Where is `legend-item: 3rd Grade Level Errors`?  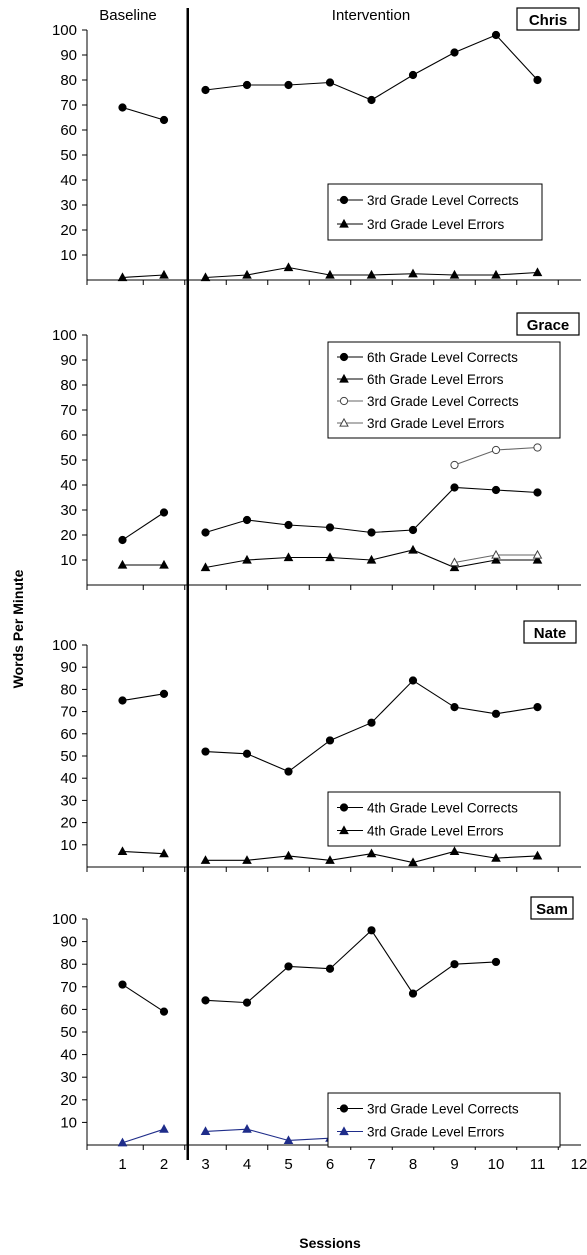
legend-item: 3rd Grade Level Errors is located at coordinates (421, 224).